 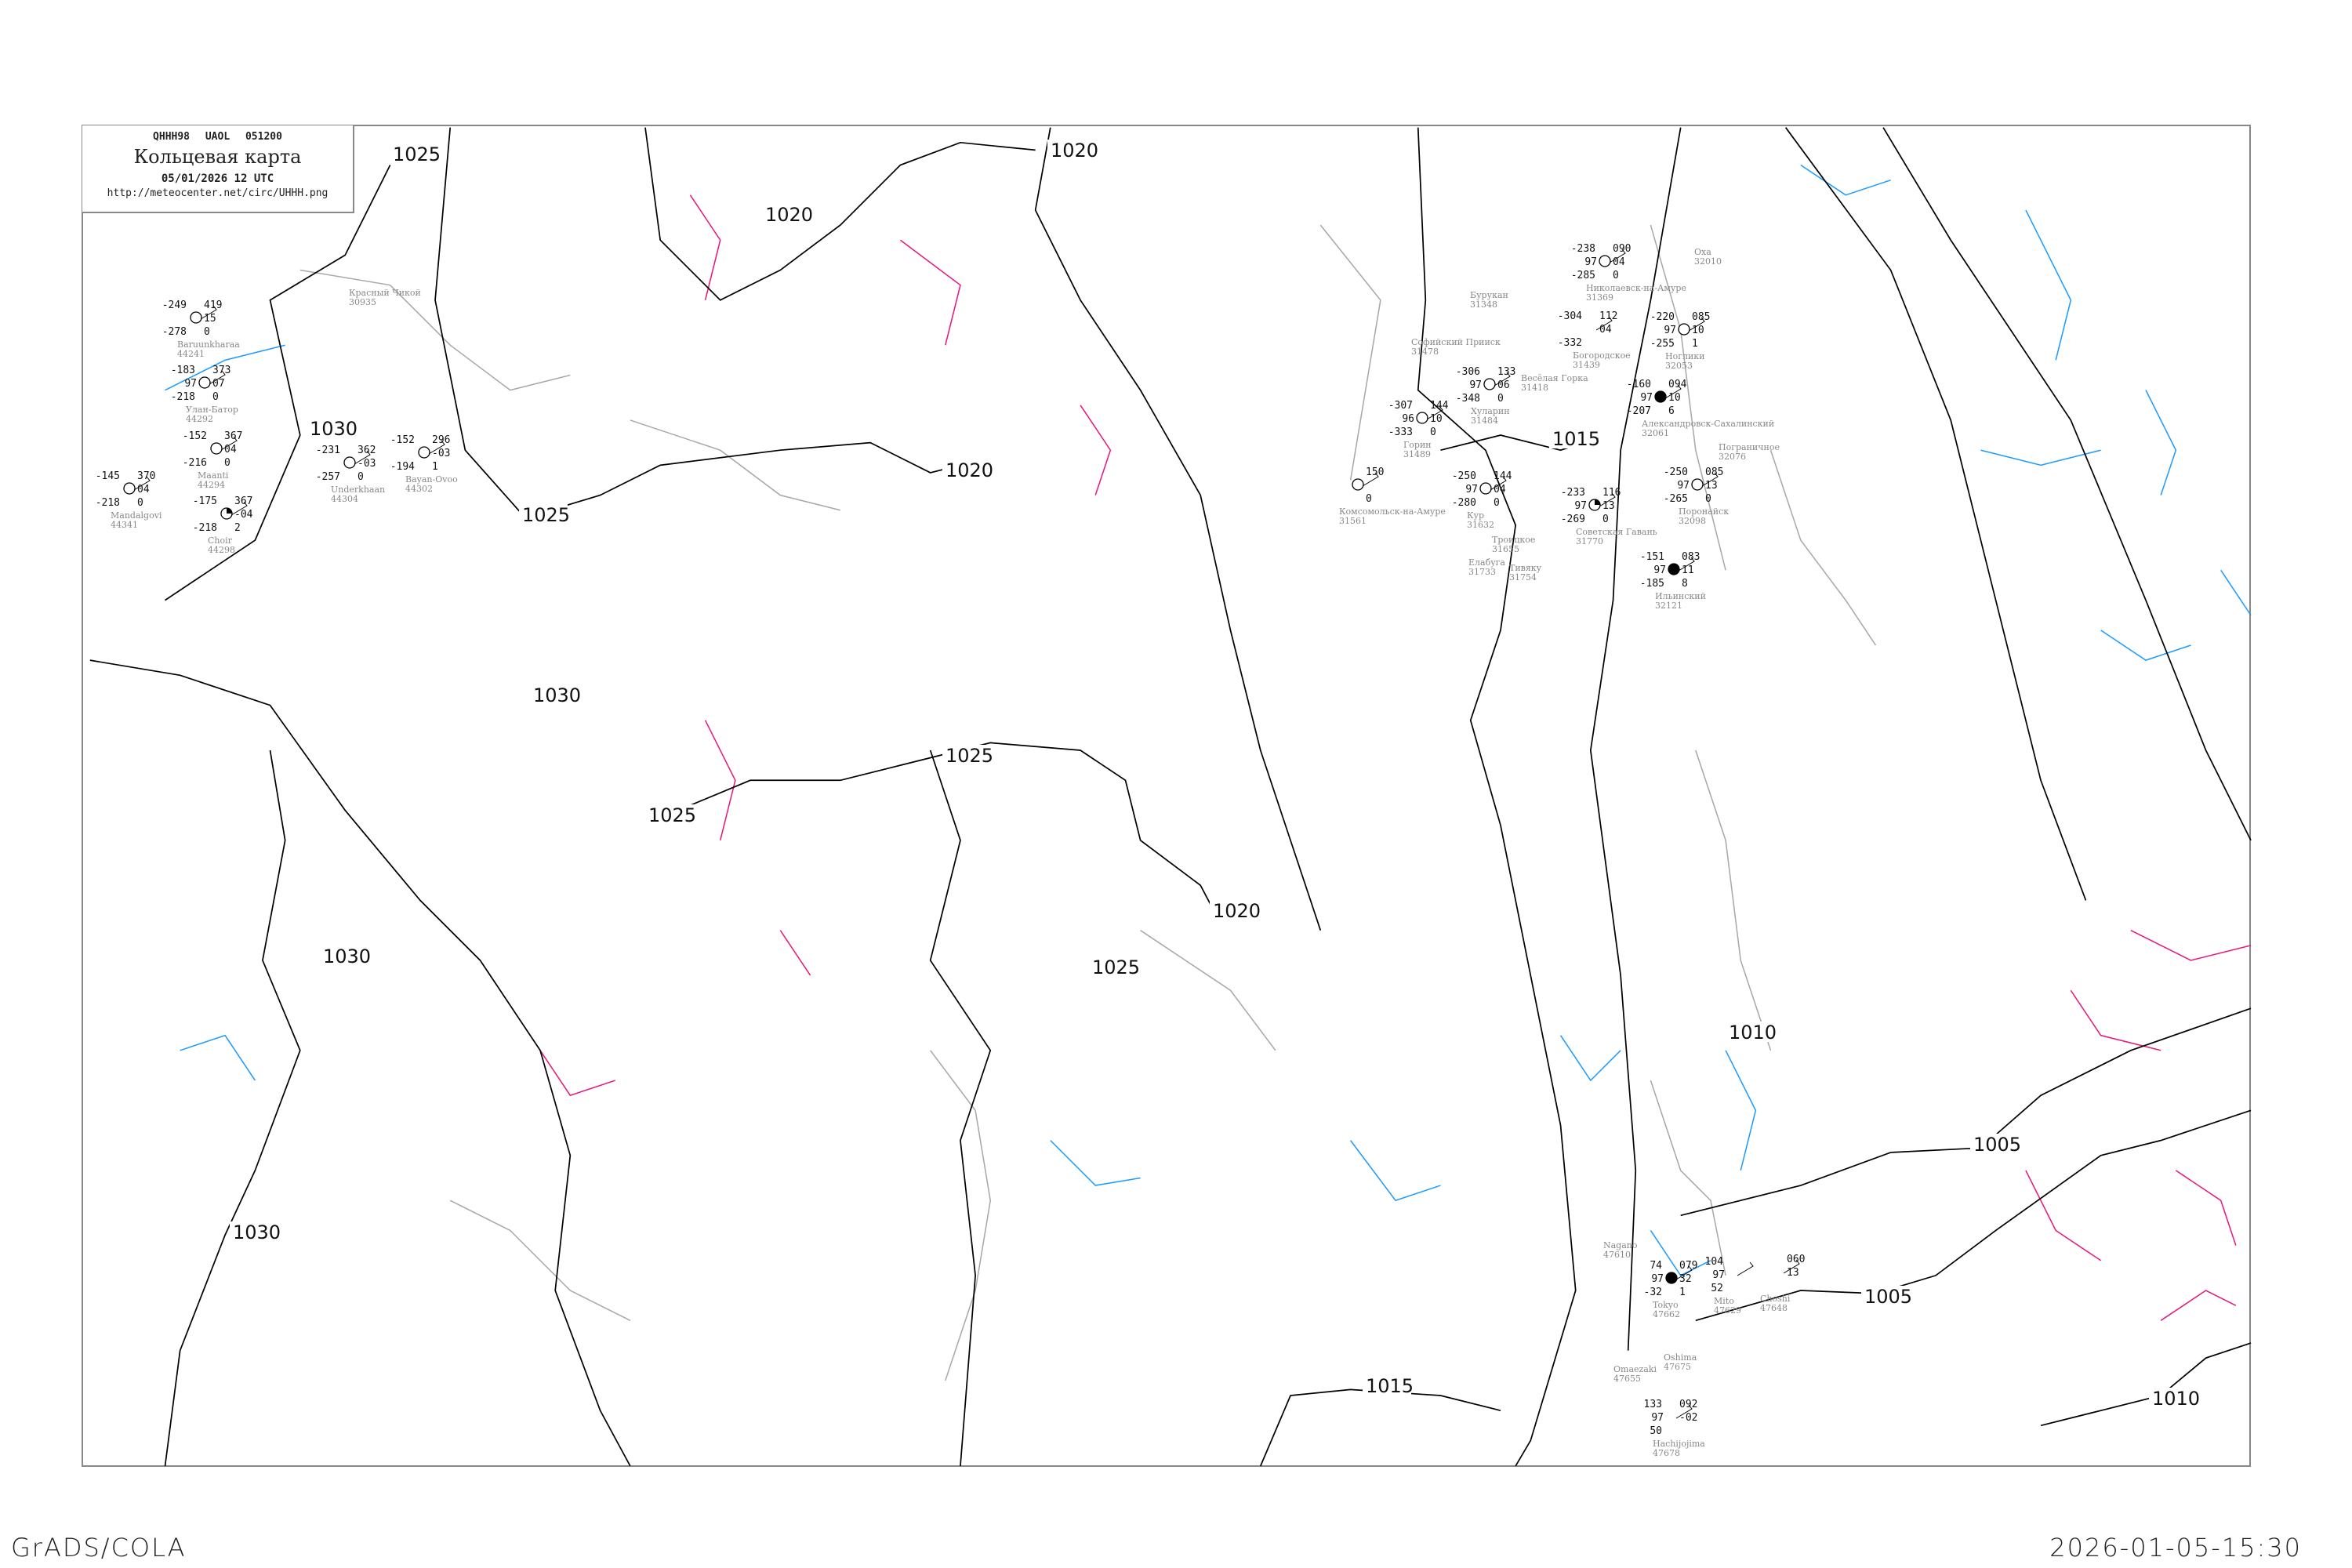 I want to click on isobar-label-group: 1015, so click(x=1388, y=1386).